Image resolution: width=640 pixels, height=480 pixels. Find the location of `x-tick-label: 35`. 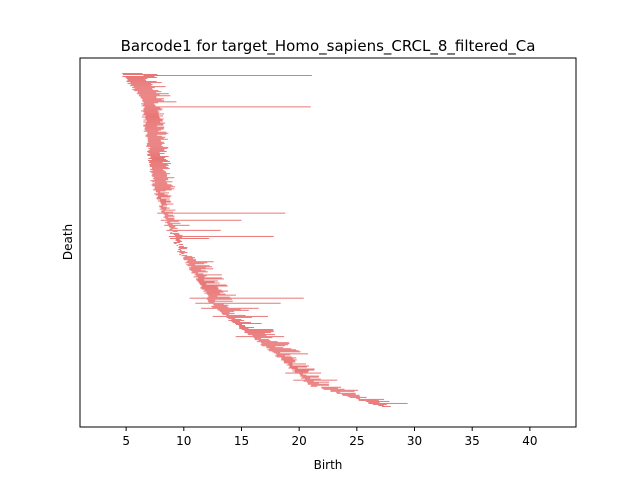

x-tick-label: 35 is located at coordinates (472, 441).